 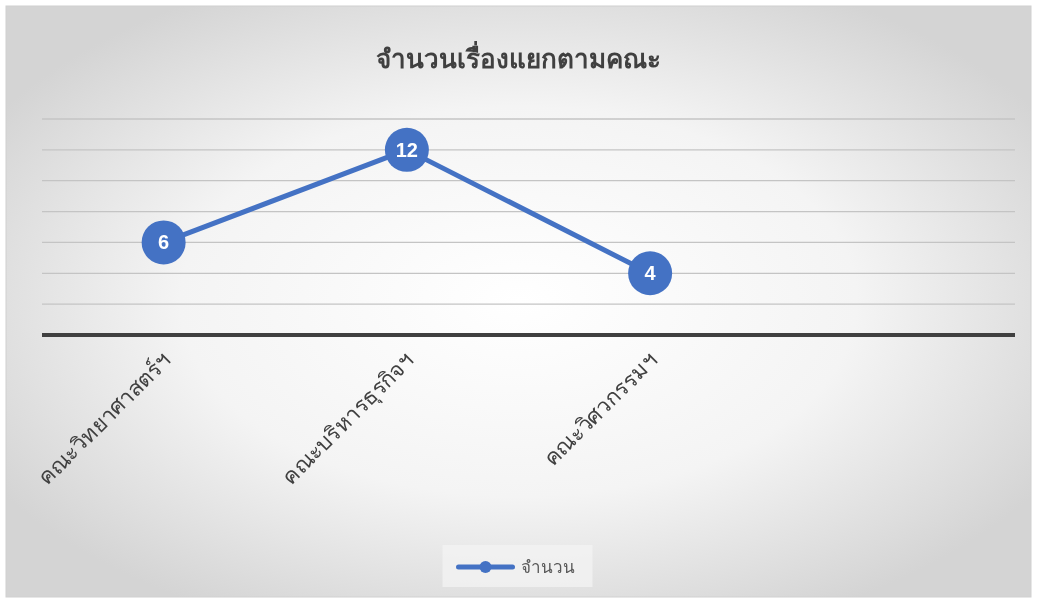 What do you see at coordinates (518, 57) in the screenshot?
I see `chart-title: จำนวนเรื่องแยกตามคณะ` at bounding box center [518, 57].